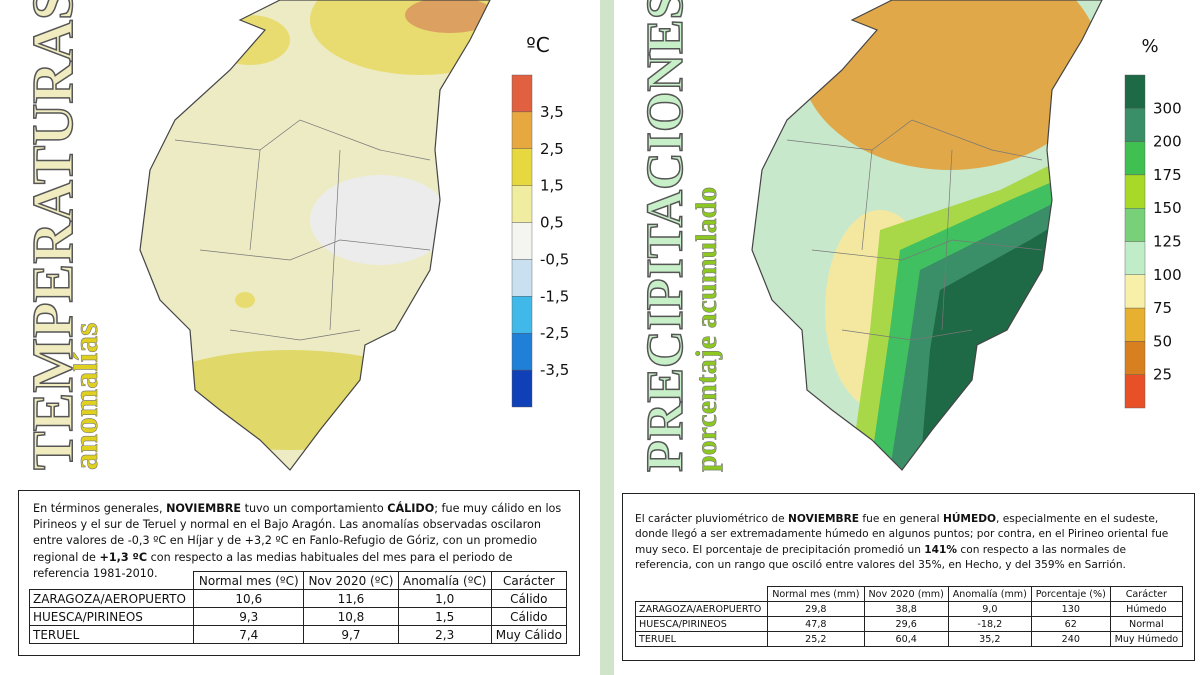  What do you see at coordinates (906, 609) in the screenshot?
I see `table-cell: 38,8` at bounding box center [906, 609].